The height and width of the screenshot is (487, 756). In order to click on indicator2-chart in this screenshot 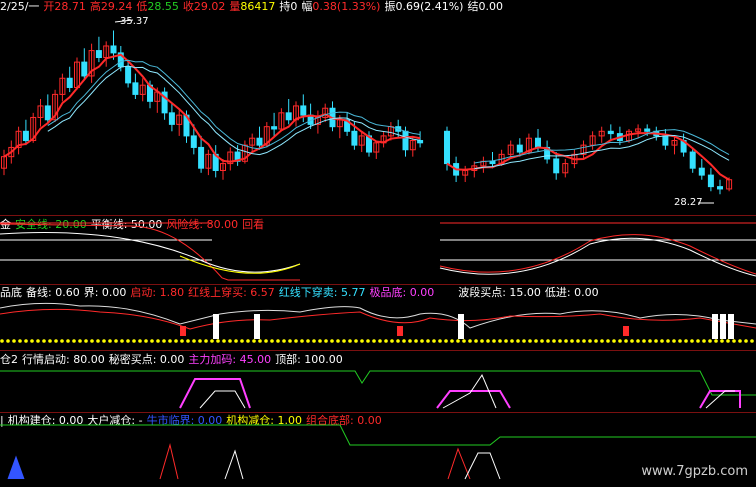, I will do `click(378, 322)`.